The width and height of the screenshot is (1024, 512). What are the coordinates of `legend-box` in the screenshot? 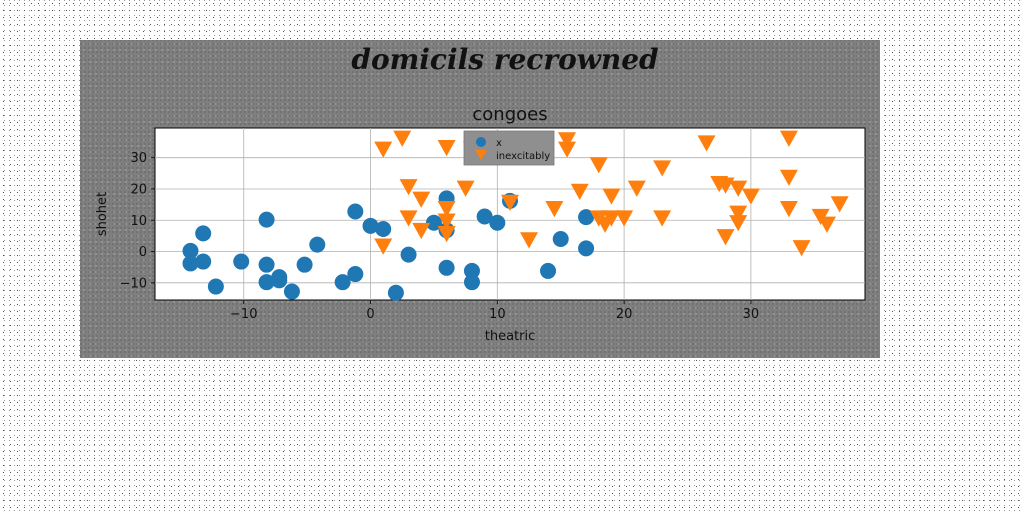 It's located at (509, 148).